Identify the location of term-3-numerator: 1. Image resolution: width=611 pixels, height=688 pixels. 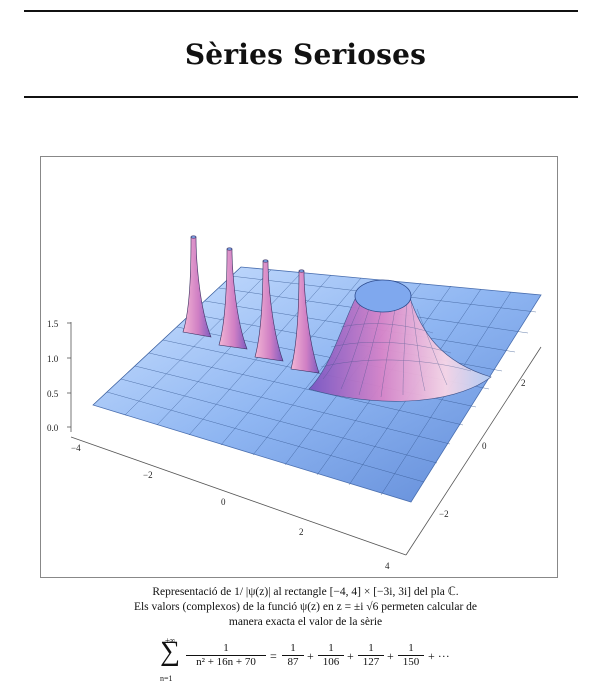
(371, 649).